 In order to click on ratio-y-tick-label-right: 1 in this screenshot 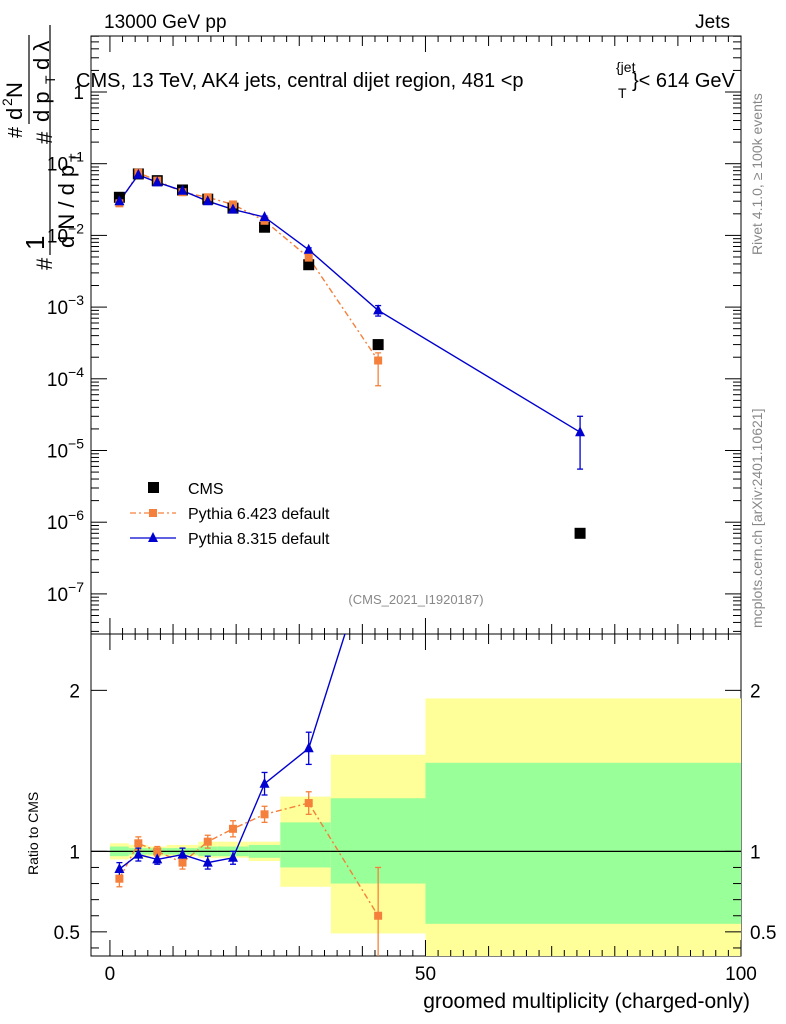, I will do `click(755, 852)`.